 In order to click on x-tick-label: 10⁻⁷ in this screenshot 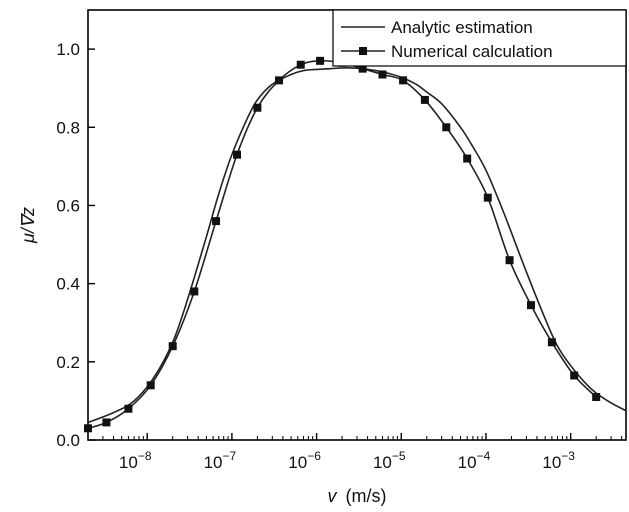, I will do `click(220, 460)`.